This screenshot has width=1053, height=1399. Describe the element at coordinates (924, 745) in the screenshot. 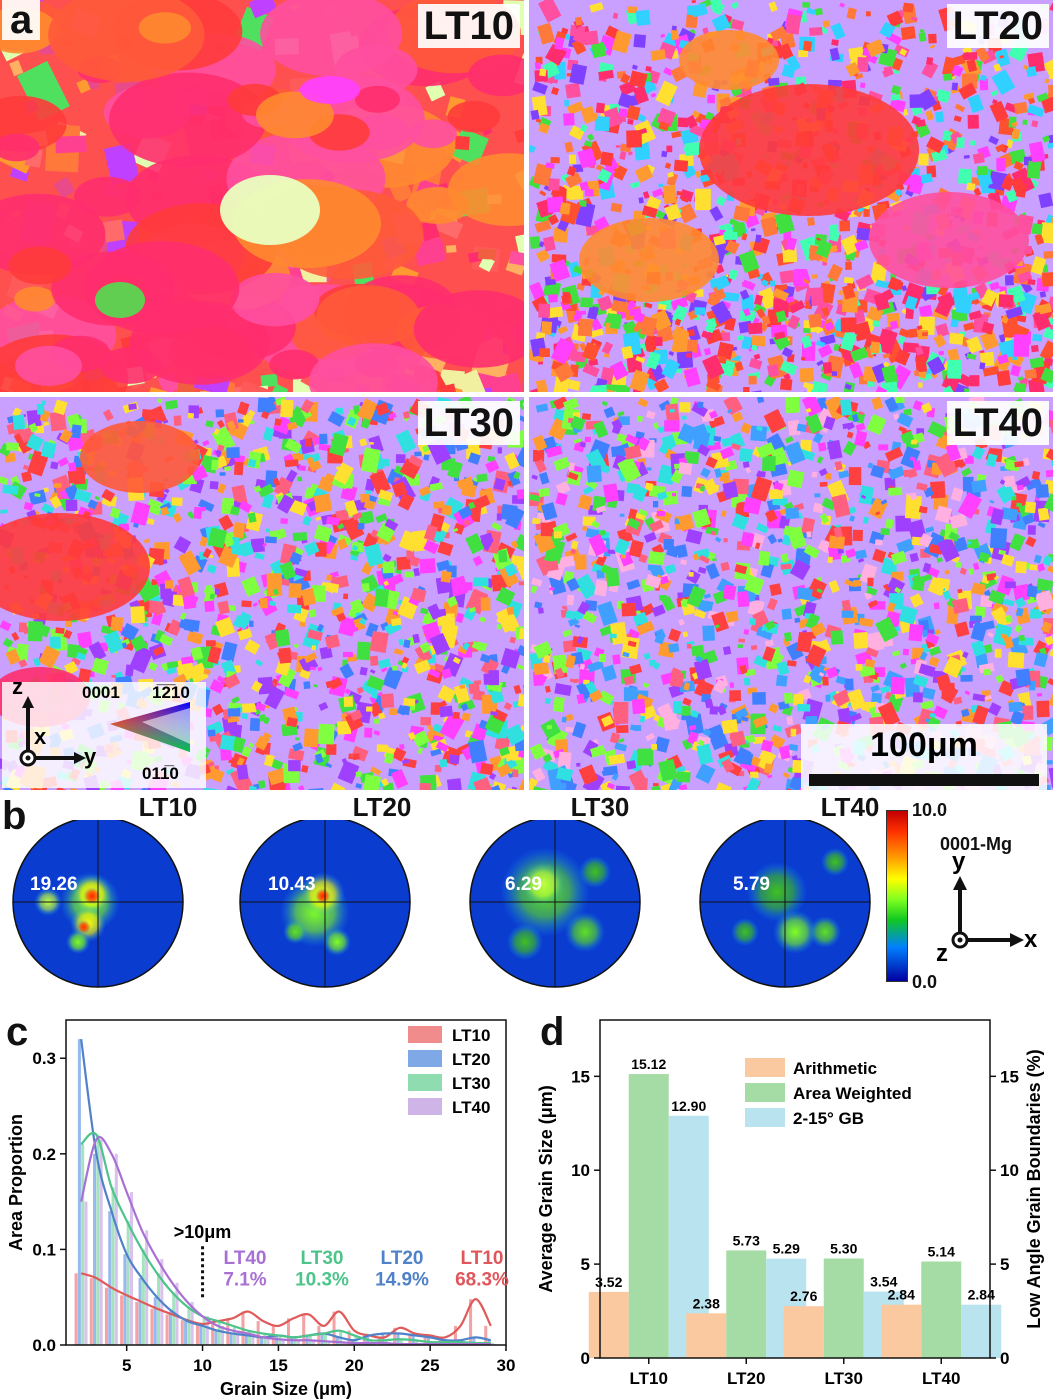

I see `scale-bar-label: 100μm` at that location.